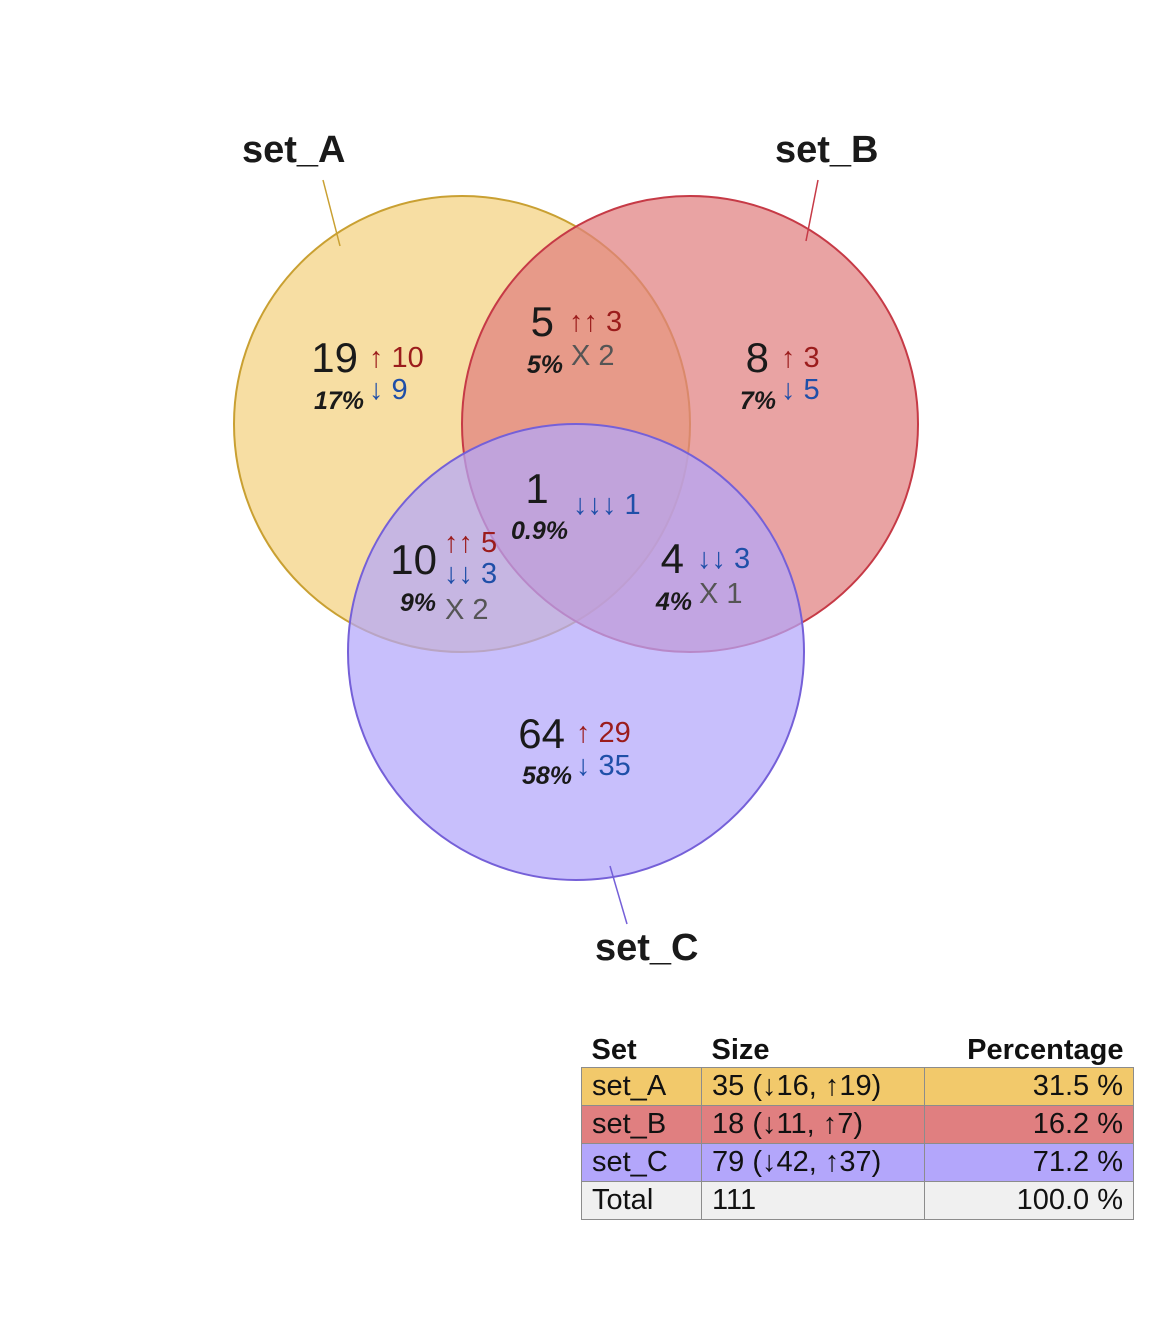 The height and width of the screenshot is (1344, 1152). What do you see at coordinates (1029, 1124) in the screenshot?
I see `cell-percentage: 16.2 %` at bounding box center [1029, 1124].